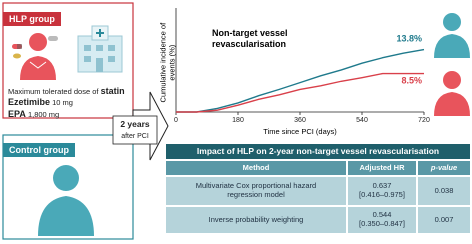  I want to click on drug-name: EPA, so click(17, 113).